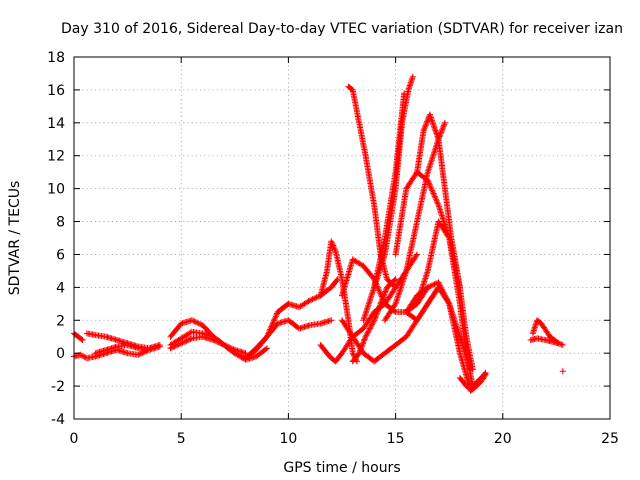 This screenshot has height=480, width=640. What do you see at coordinates (60, 223) in the screenshot?
I see `y-tick-label: 8` at bounding box center [60, 223].